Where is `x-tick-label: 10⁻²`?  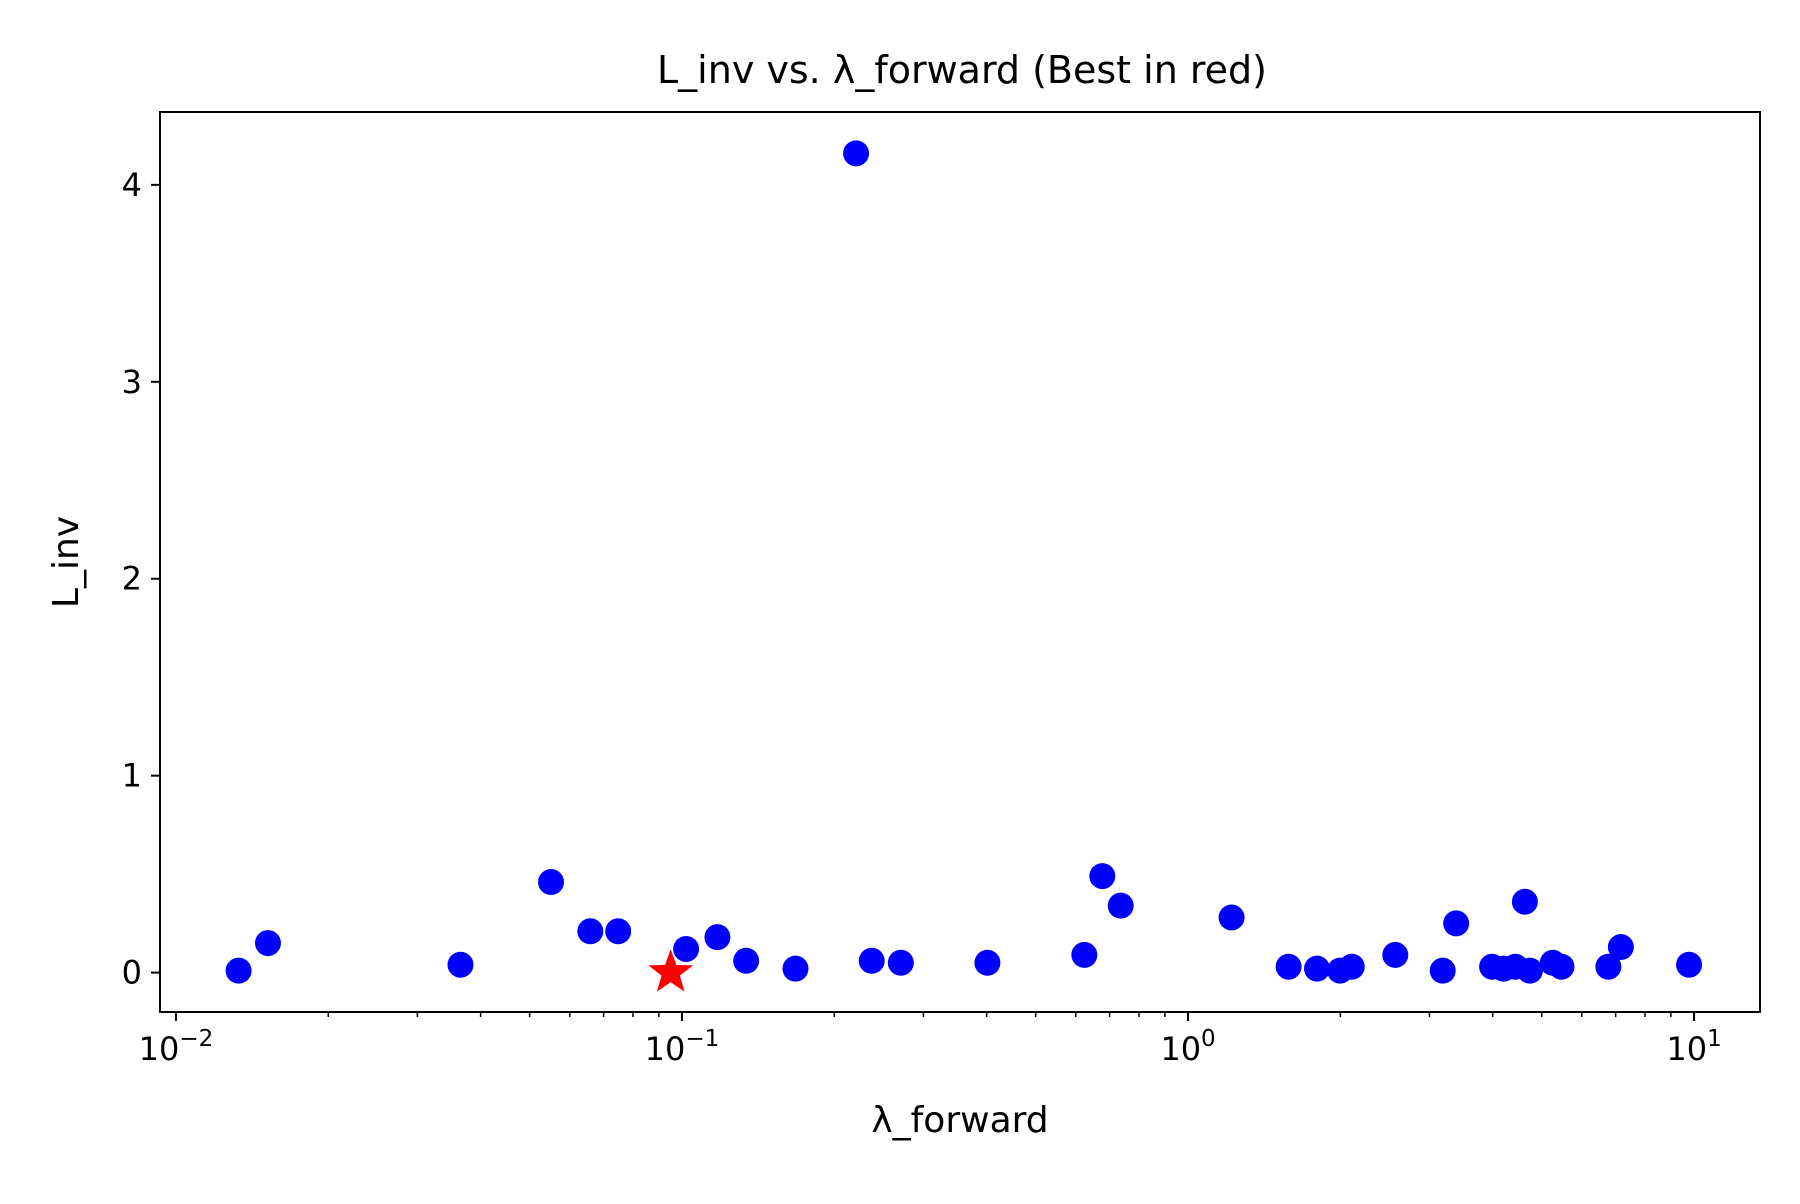 x-tick-label: 10⁻² is located at coordinates (176, 1047).